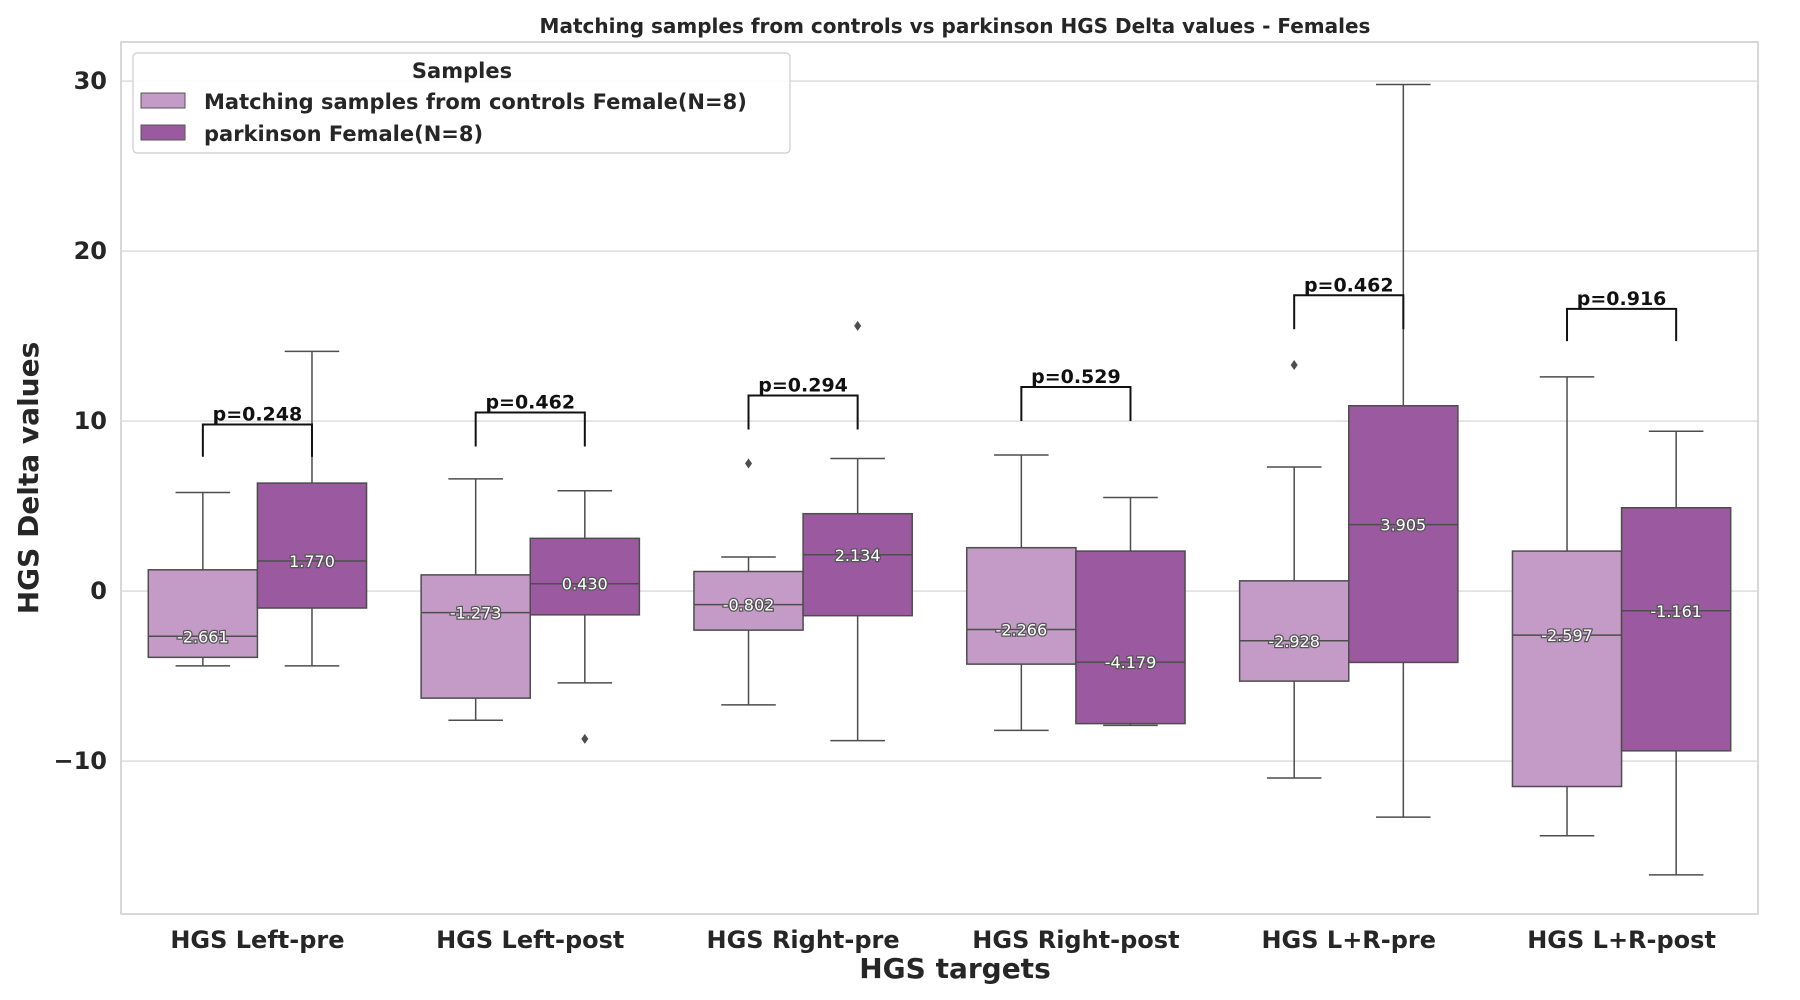  I want to click on legend-title: Samples, so click(462, 71).